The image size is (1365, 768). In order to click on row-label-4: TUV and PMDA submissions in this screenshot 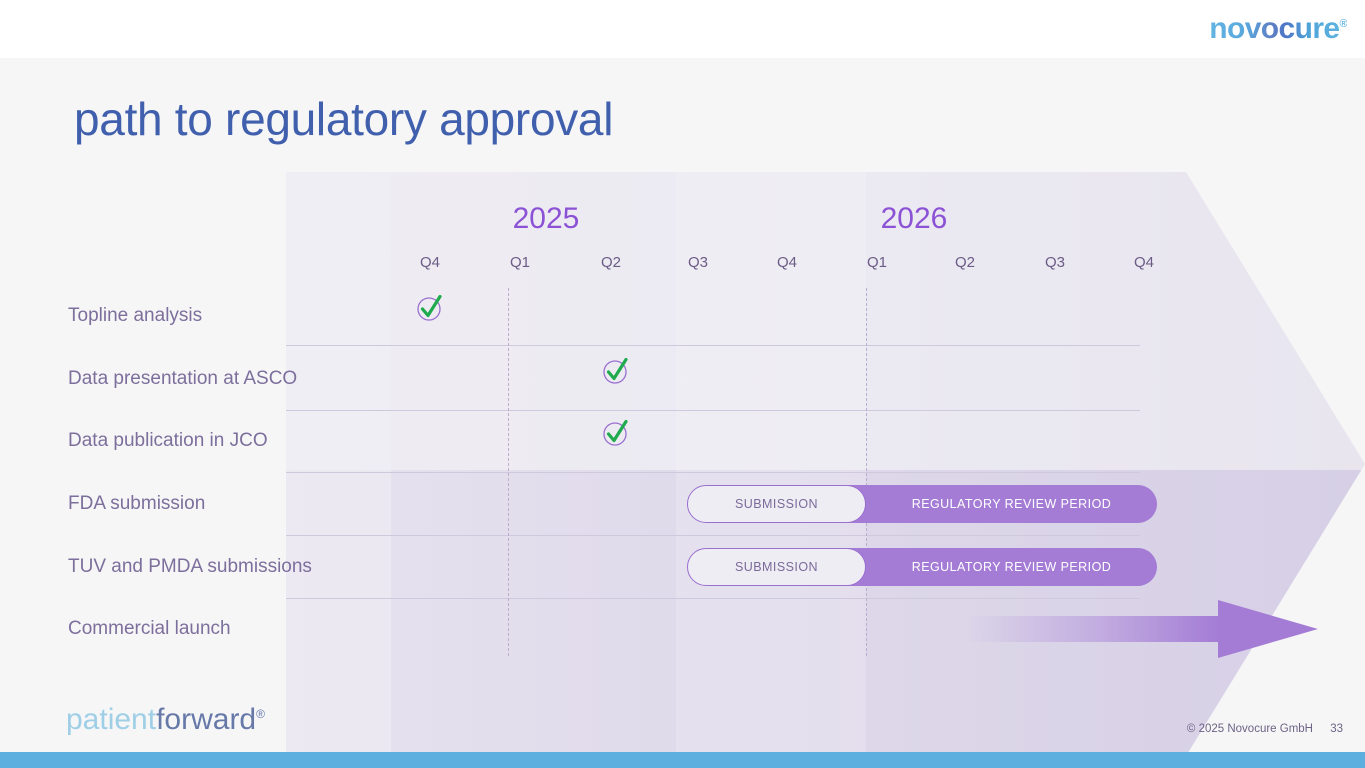, I will do `click(190, 566)`.